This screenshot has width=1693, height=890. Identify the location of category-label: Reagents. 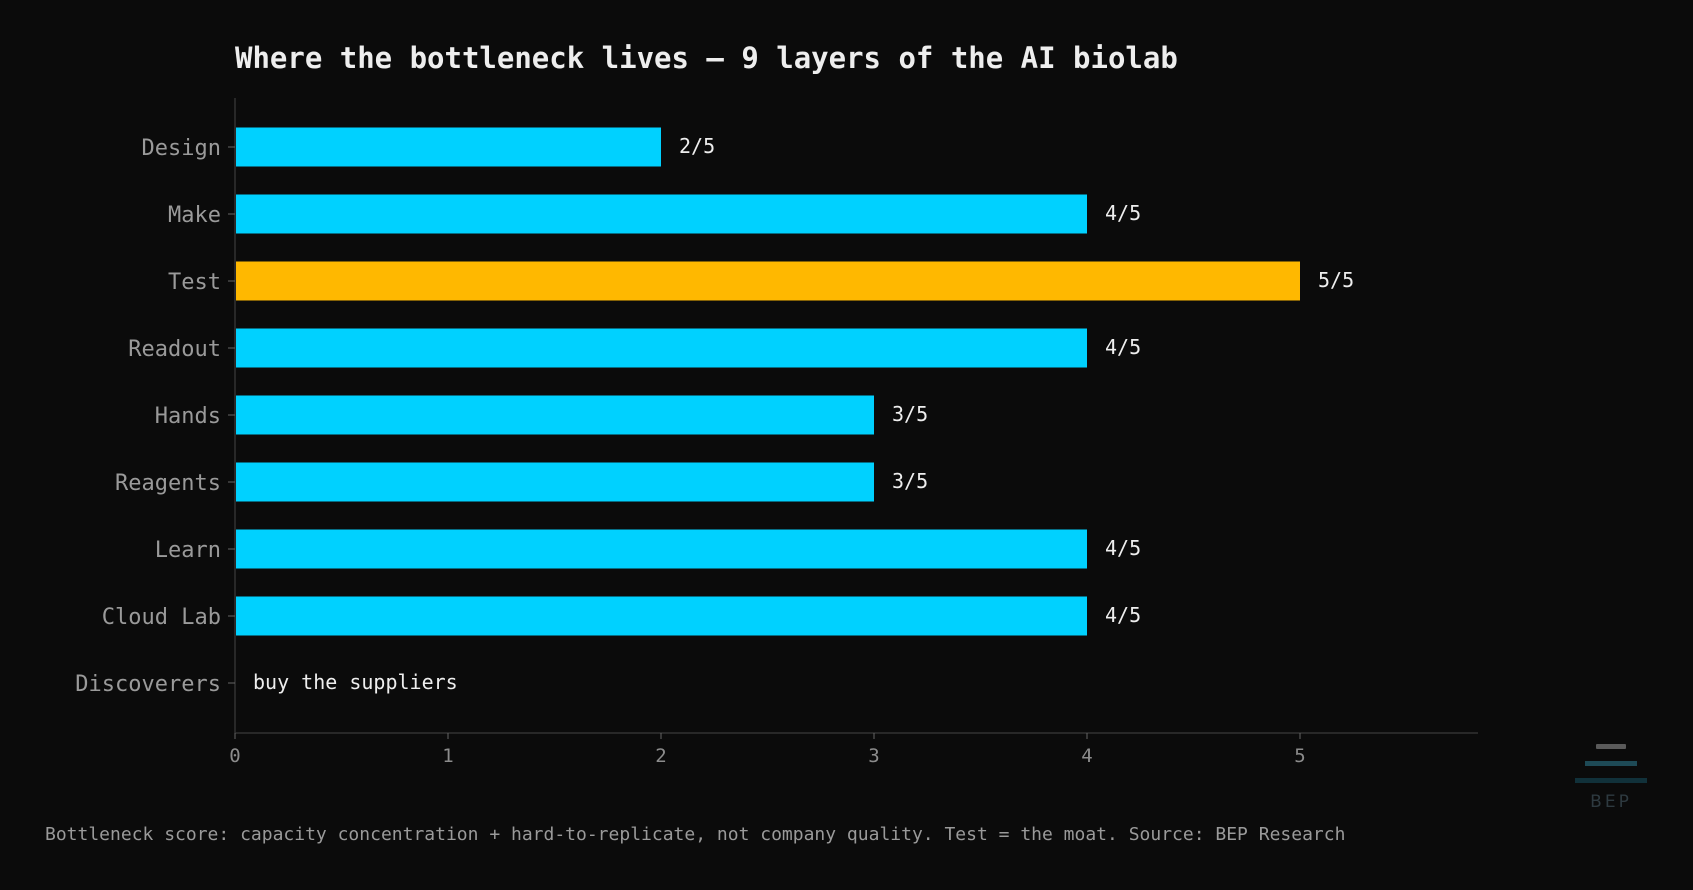
(168, 483).